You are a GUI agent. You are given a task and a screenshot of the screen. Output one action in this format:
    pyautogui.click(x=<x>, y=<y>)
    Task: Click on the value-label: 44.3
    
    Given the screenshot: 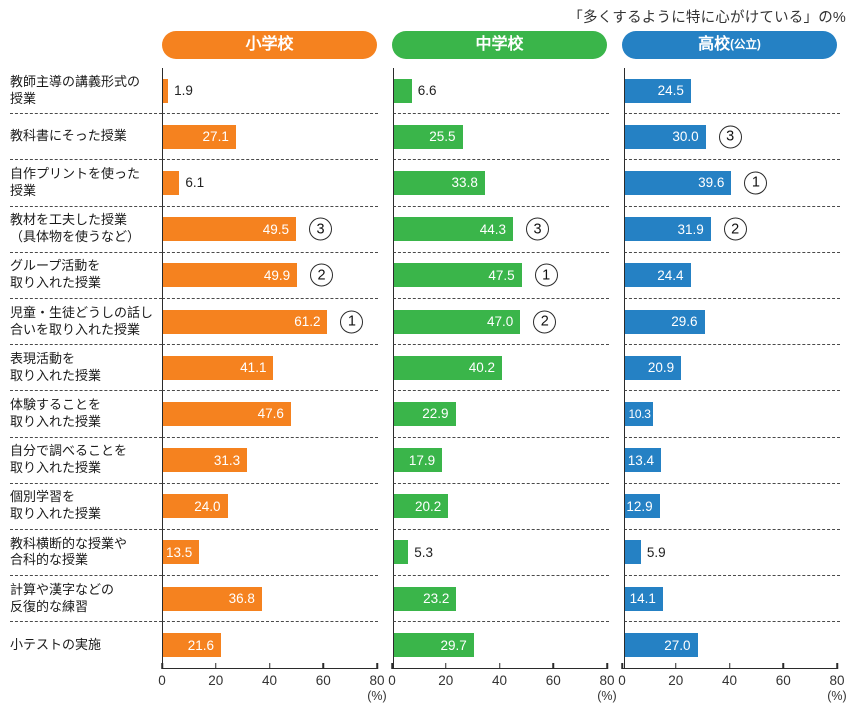 What is the action you would take?
    pyautogui.click(x=493, y=229)
    